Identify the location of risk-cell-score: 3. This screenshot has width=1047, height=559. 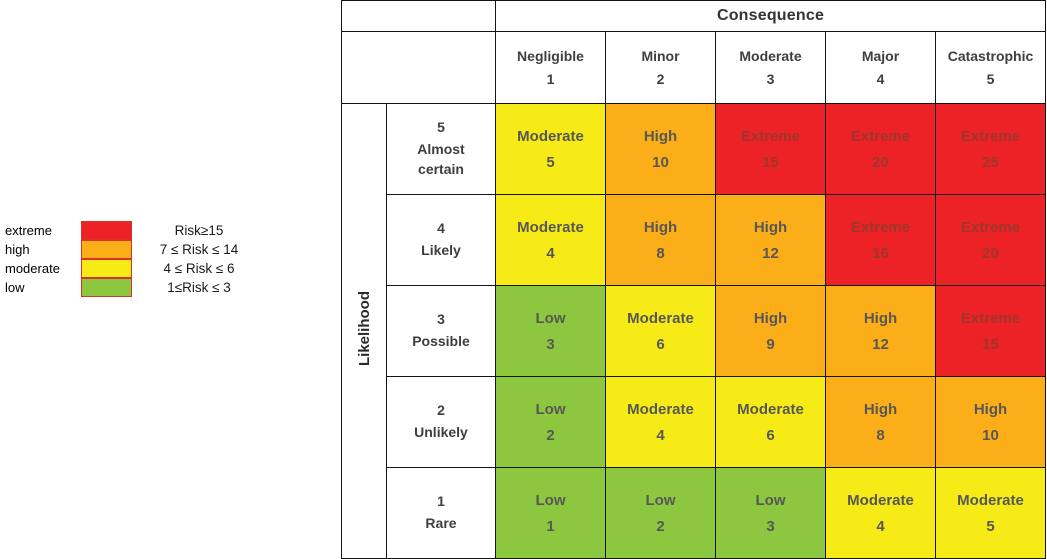
(770, 526).